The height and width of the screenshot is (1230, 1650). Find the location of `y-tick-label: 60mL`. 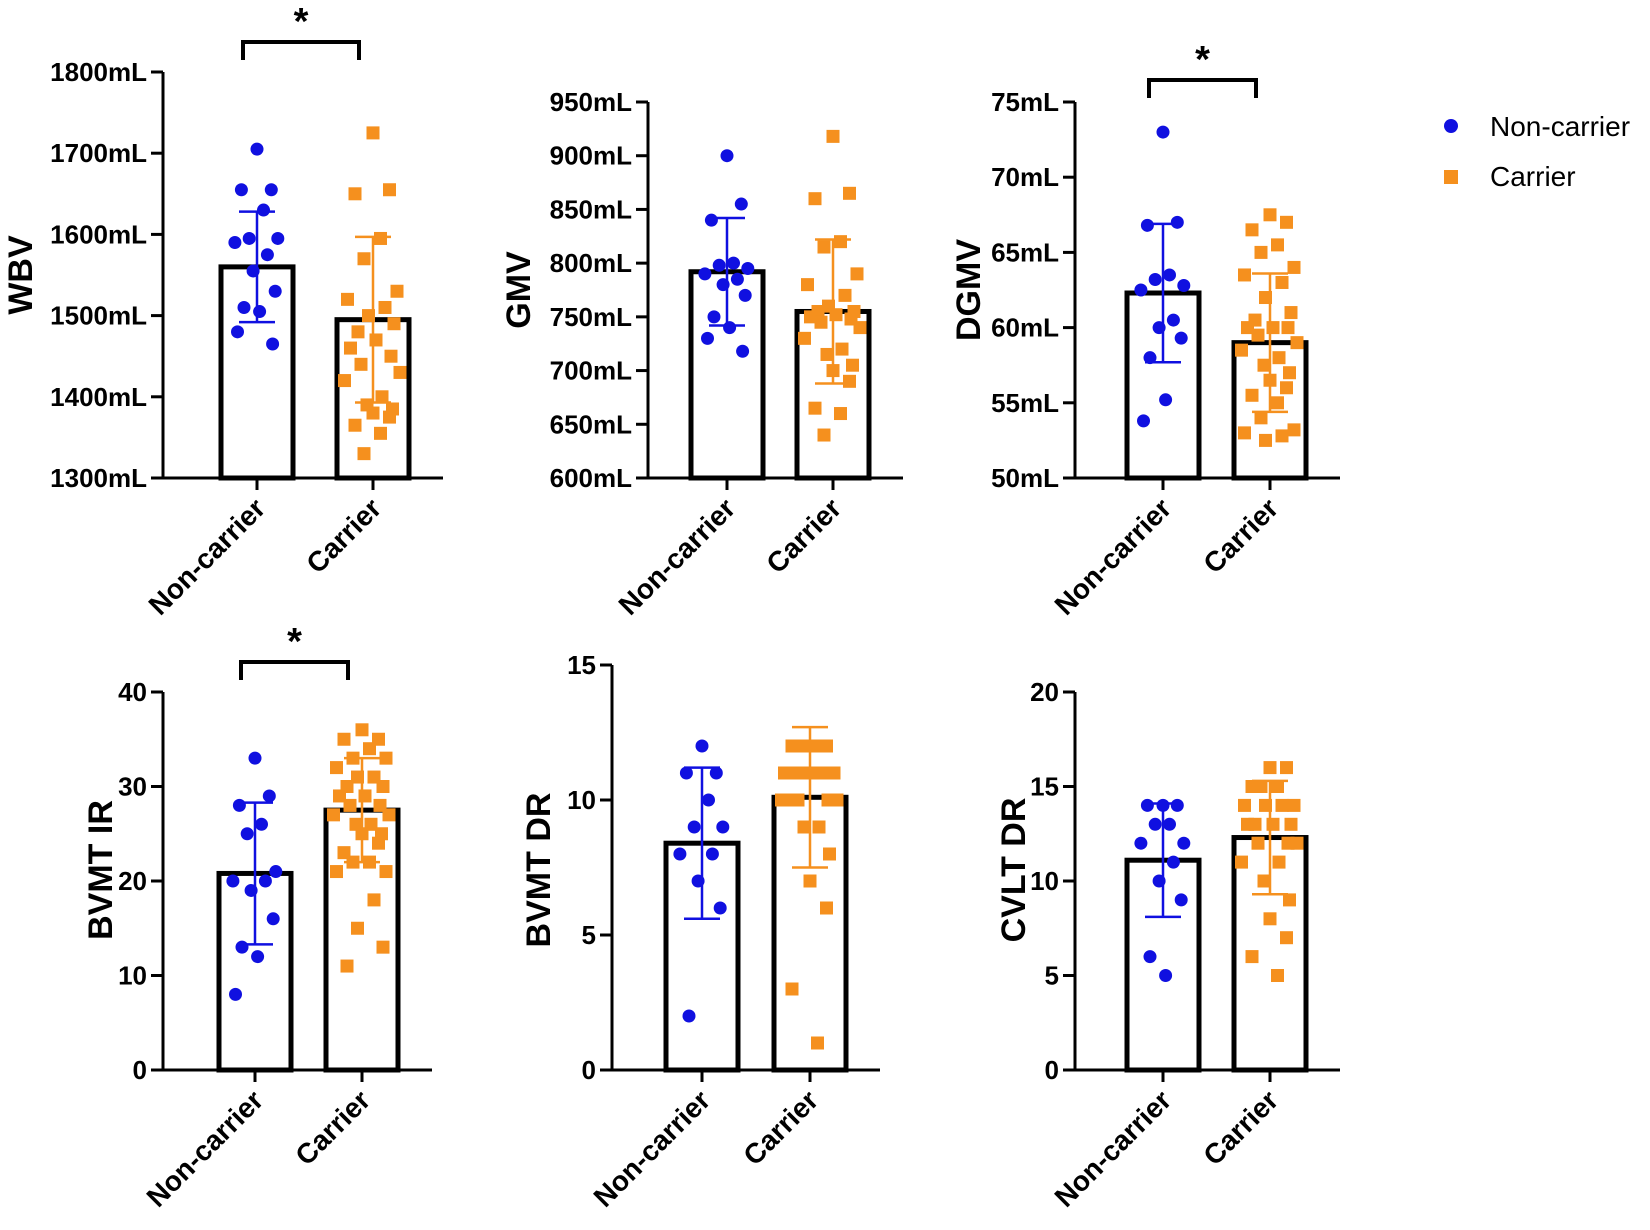

y-tick-label: 60mL is located at coordinates (1025, 328).